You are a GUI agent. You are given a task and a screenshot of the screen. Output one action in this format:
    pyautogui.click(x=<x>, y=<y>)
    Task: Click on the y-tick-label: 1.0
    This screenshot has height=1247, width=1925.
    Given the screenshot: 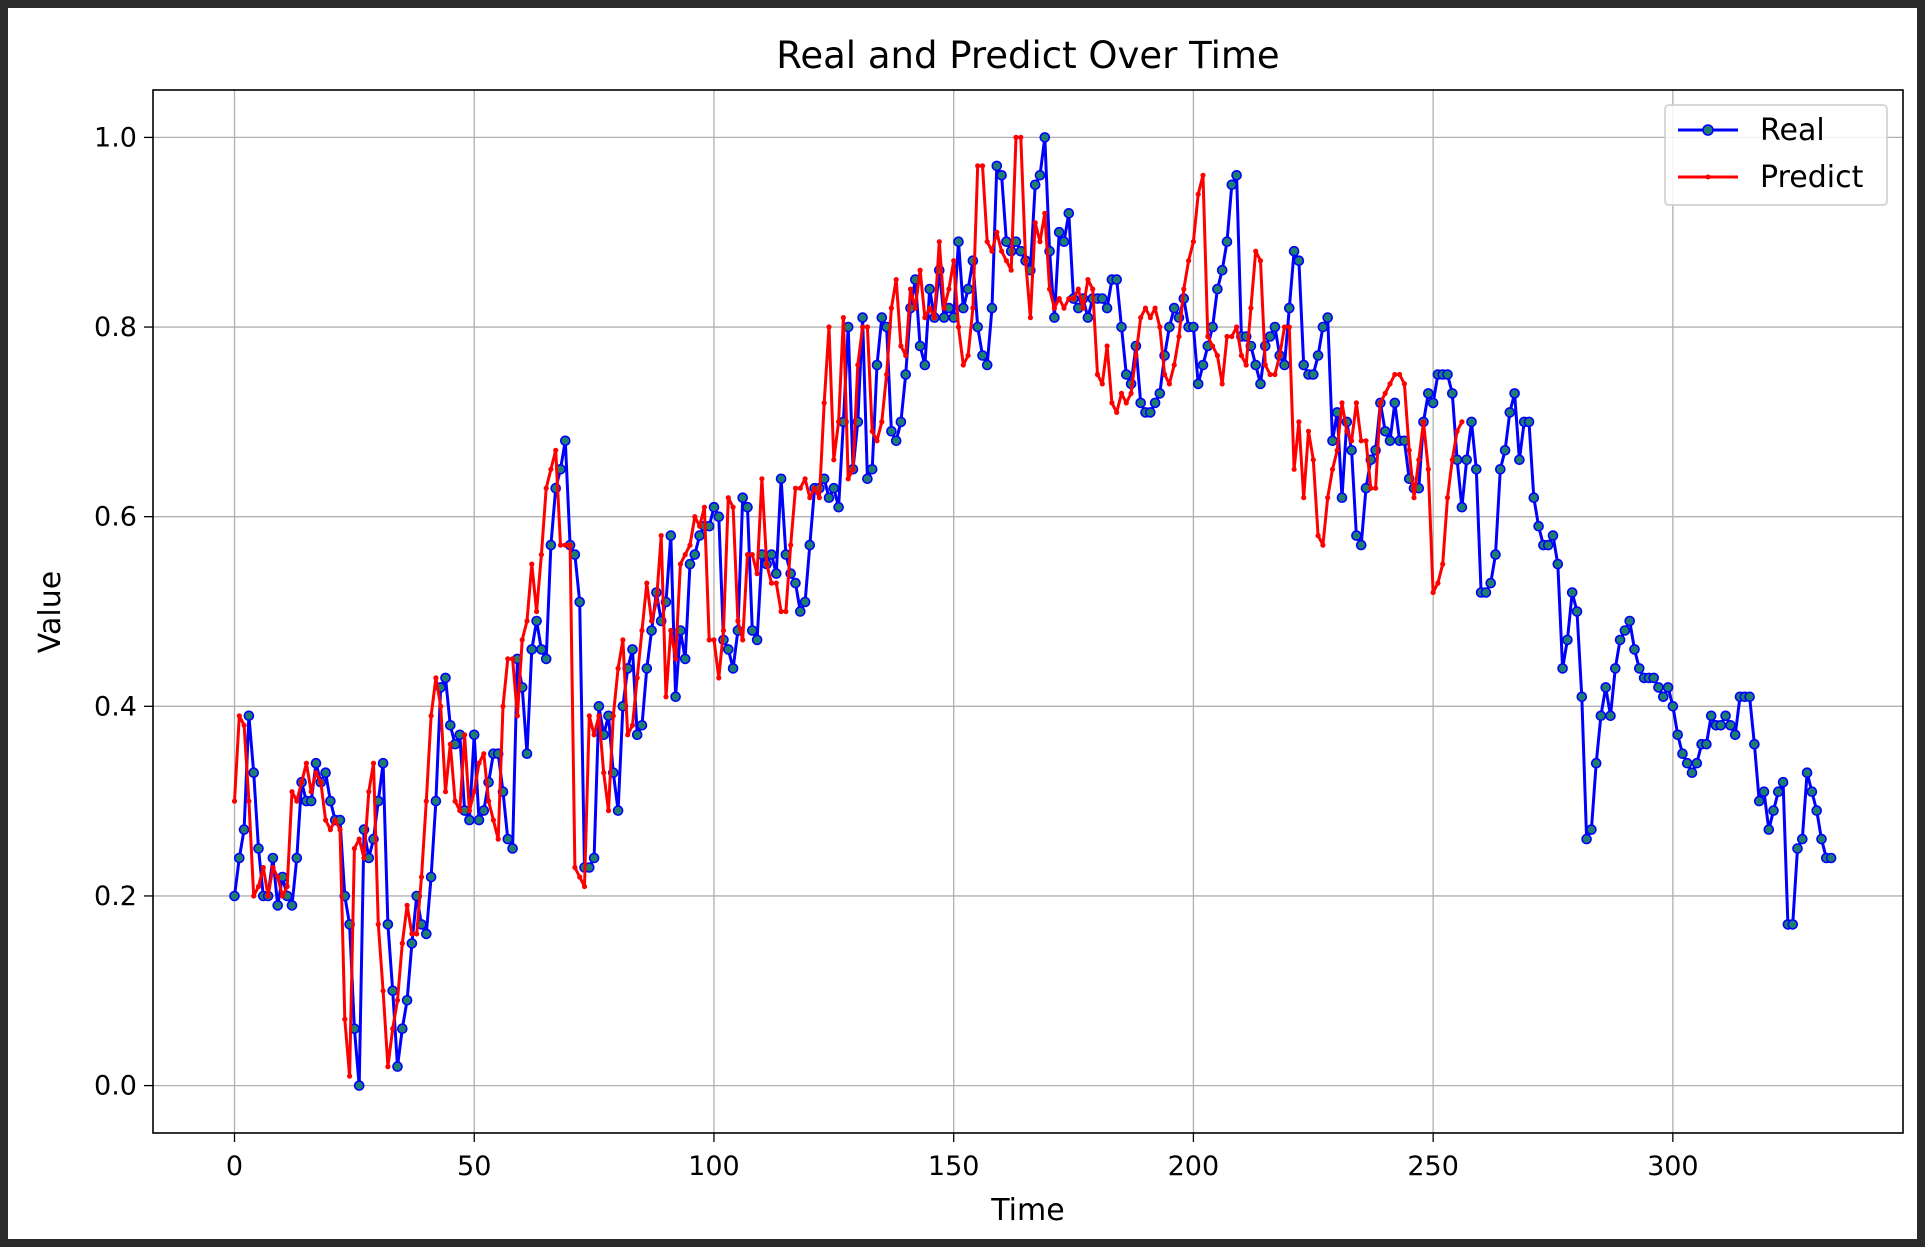 What is the action you would take?
    pyautogui.click(x=115, y=137)
    